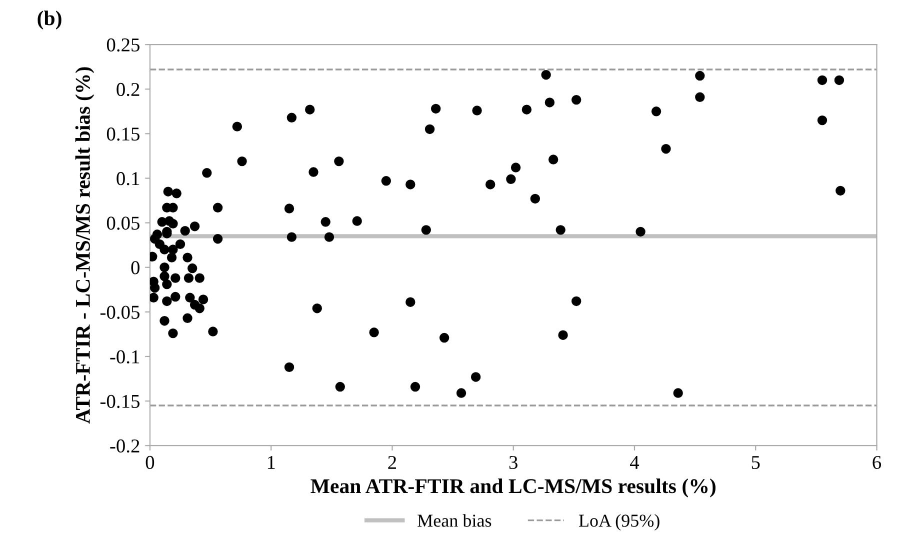 This screenshot has width=920, height=557. Describe the element at coordinates (123, 45) in the screenshot. I see `y-tick-label: 0.25` at that location.